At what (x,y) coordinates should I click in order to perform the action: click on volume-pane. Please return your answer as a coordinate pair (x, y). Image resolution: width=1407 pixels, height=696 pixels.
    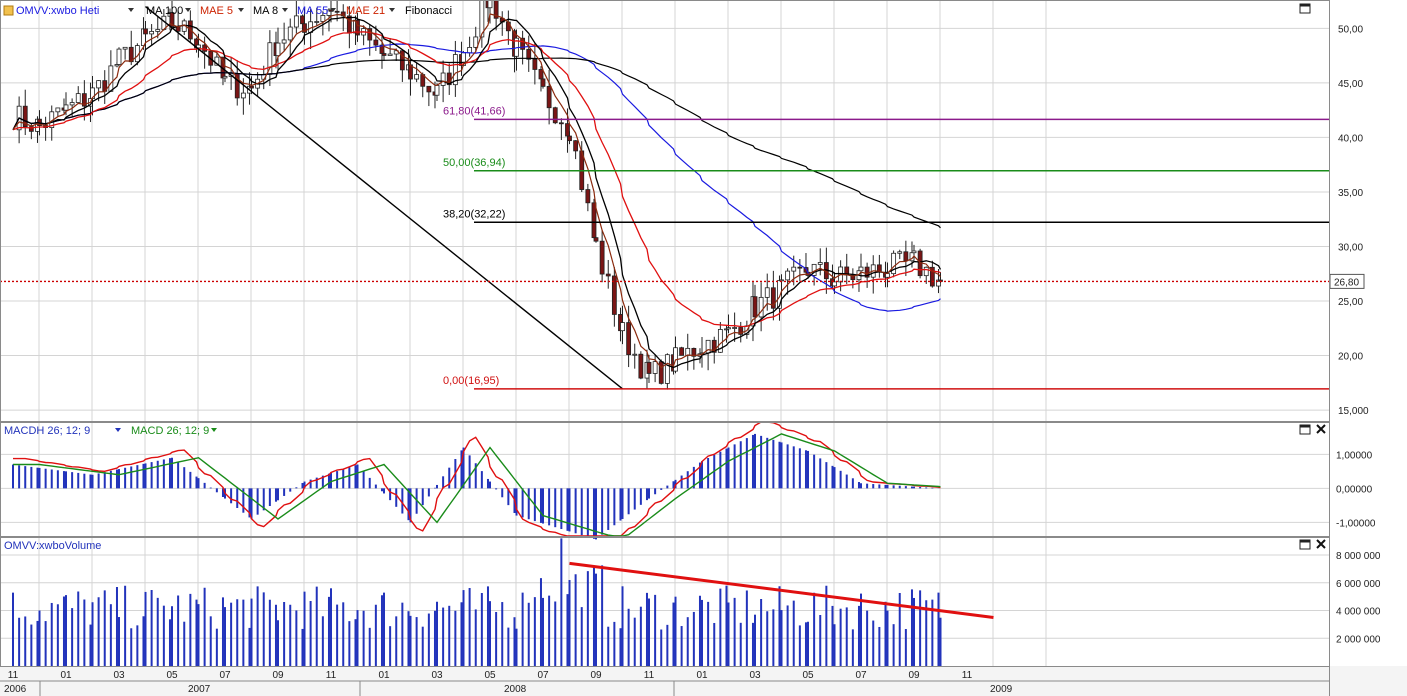
    Looking at the image, I should click on (503, 602).